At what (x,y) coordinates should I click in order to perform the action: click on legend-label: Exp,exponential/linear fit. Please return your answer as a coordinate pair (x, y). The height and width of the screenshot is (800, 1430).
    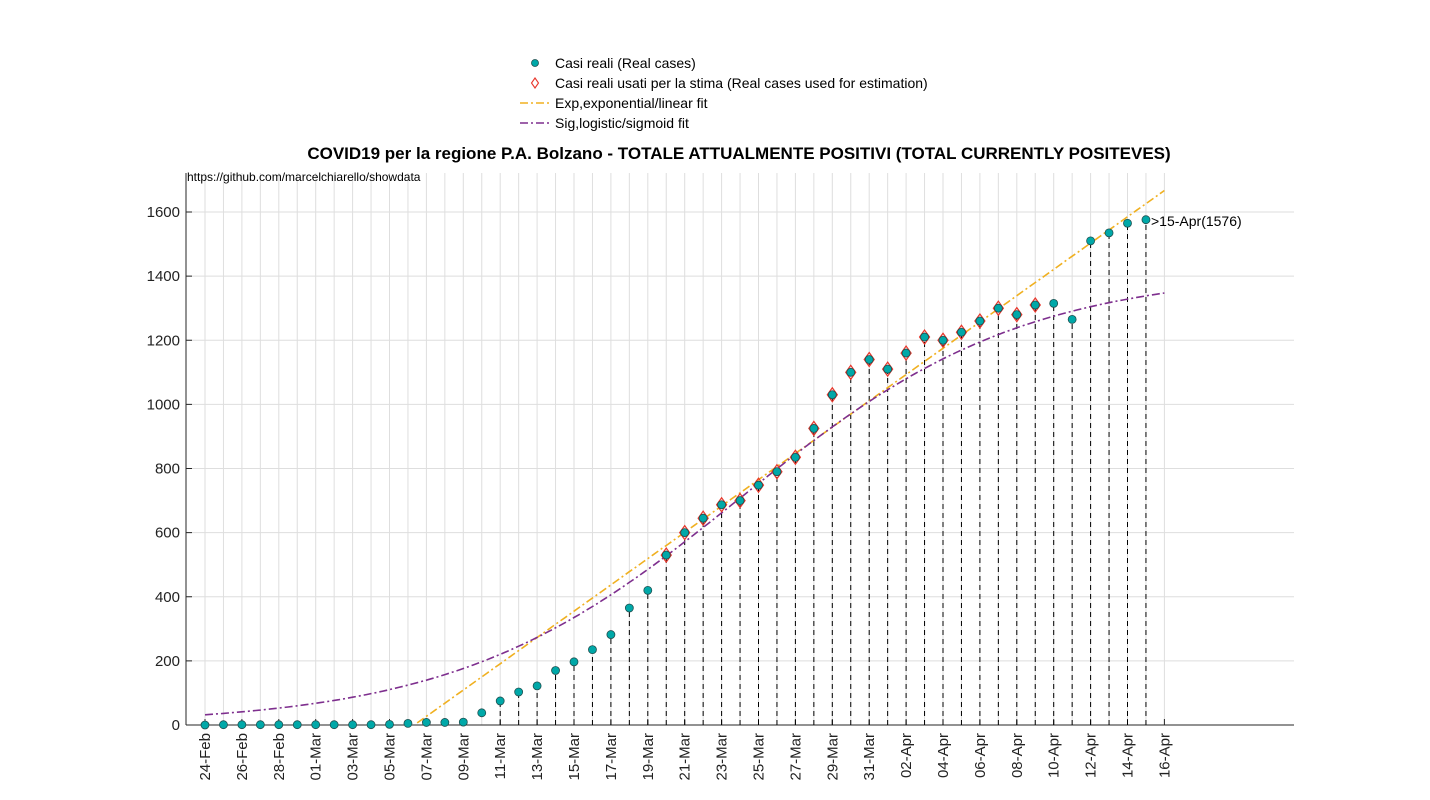
    Looking at the image, I should click on (631, 103).